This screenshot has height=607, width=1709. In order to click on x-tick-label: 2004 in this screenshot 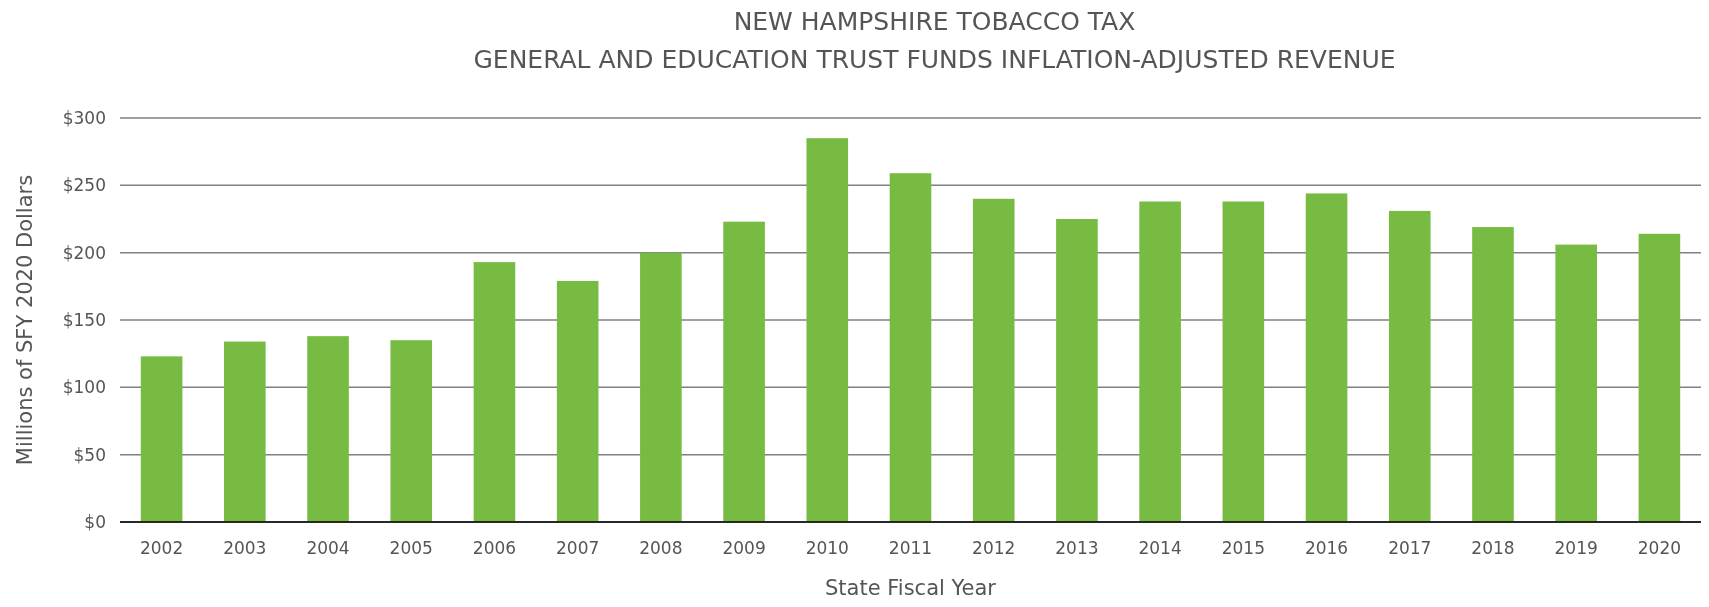, I will do `click(328, 548)`.